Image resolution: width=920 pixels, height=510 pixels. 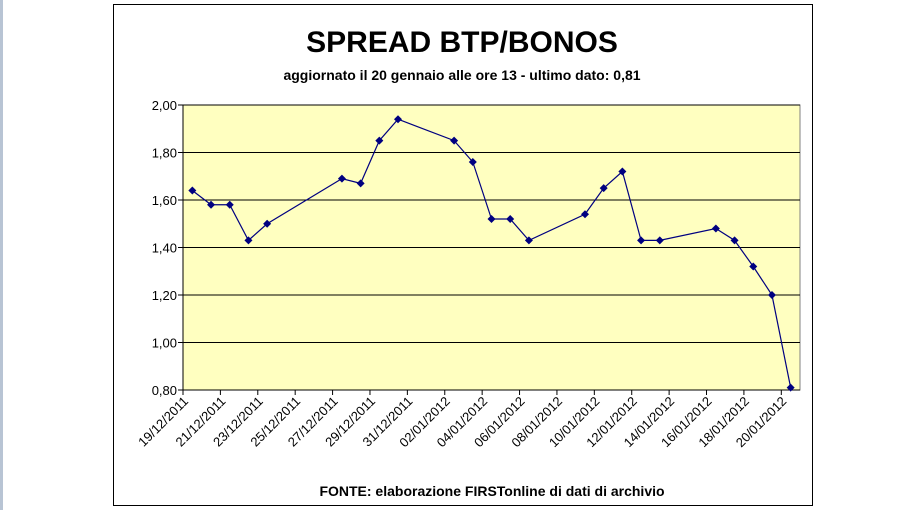 I want to click on y-tick-label: 1,80, so click(x=164, y=153).